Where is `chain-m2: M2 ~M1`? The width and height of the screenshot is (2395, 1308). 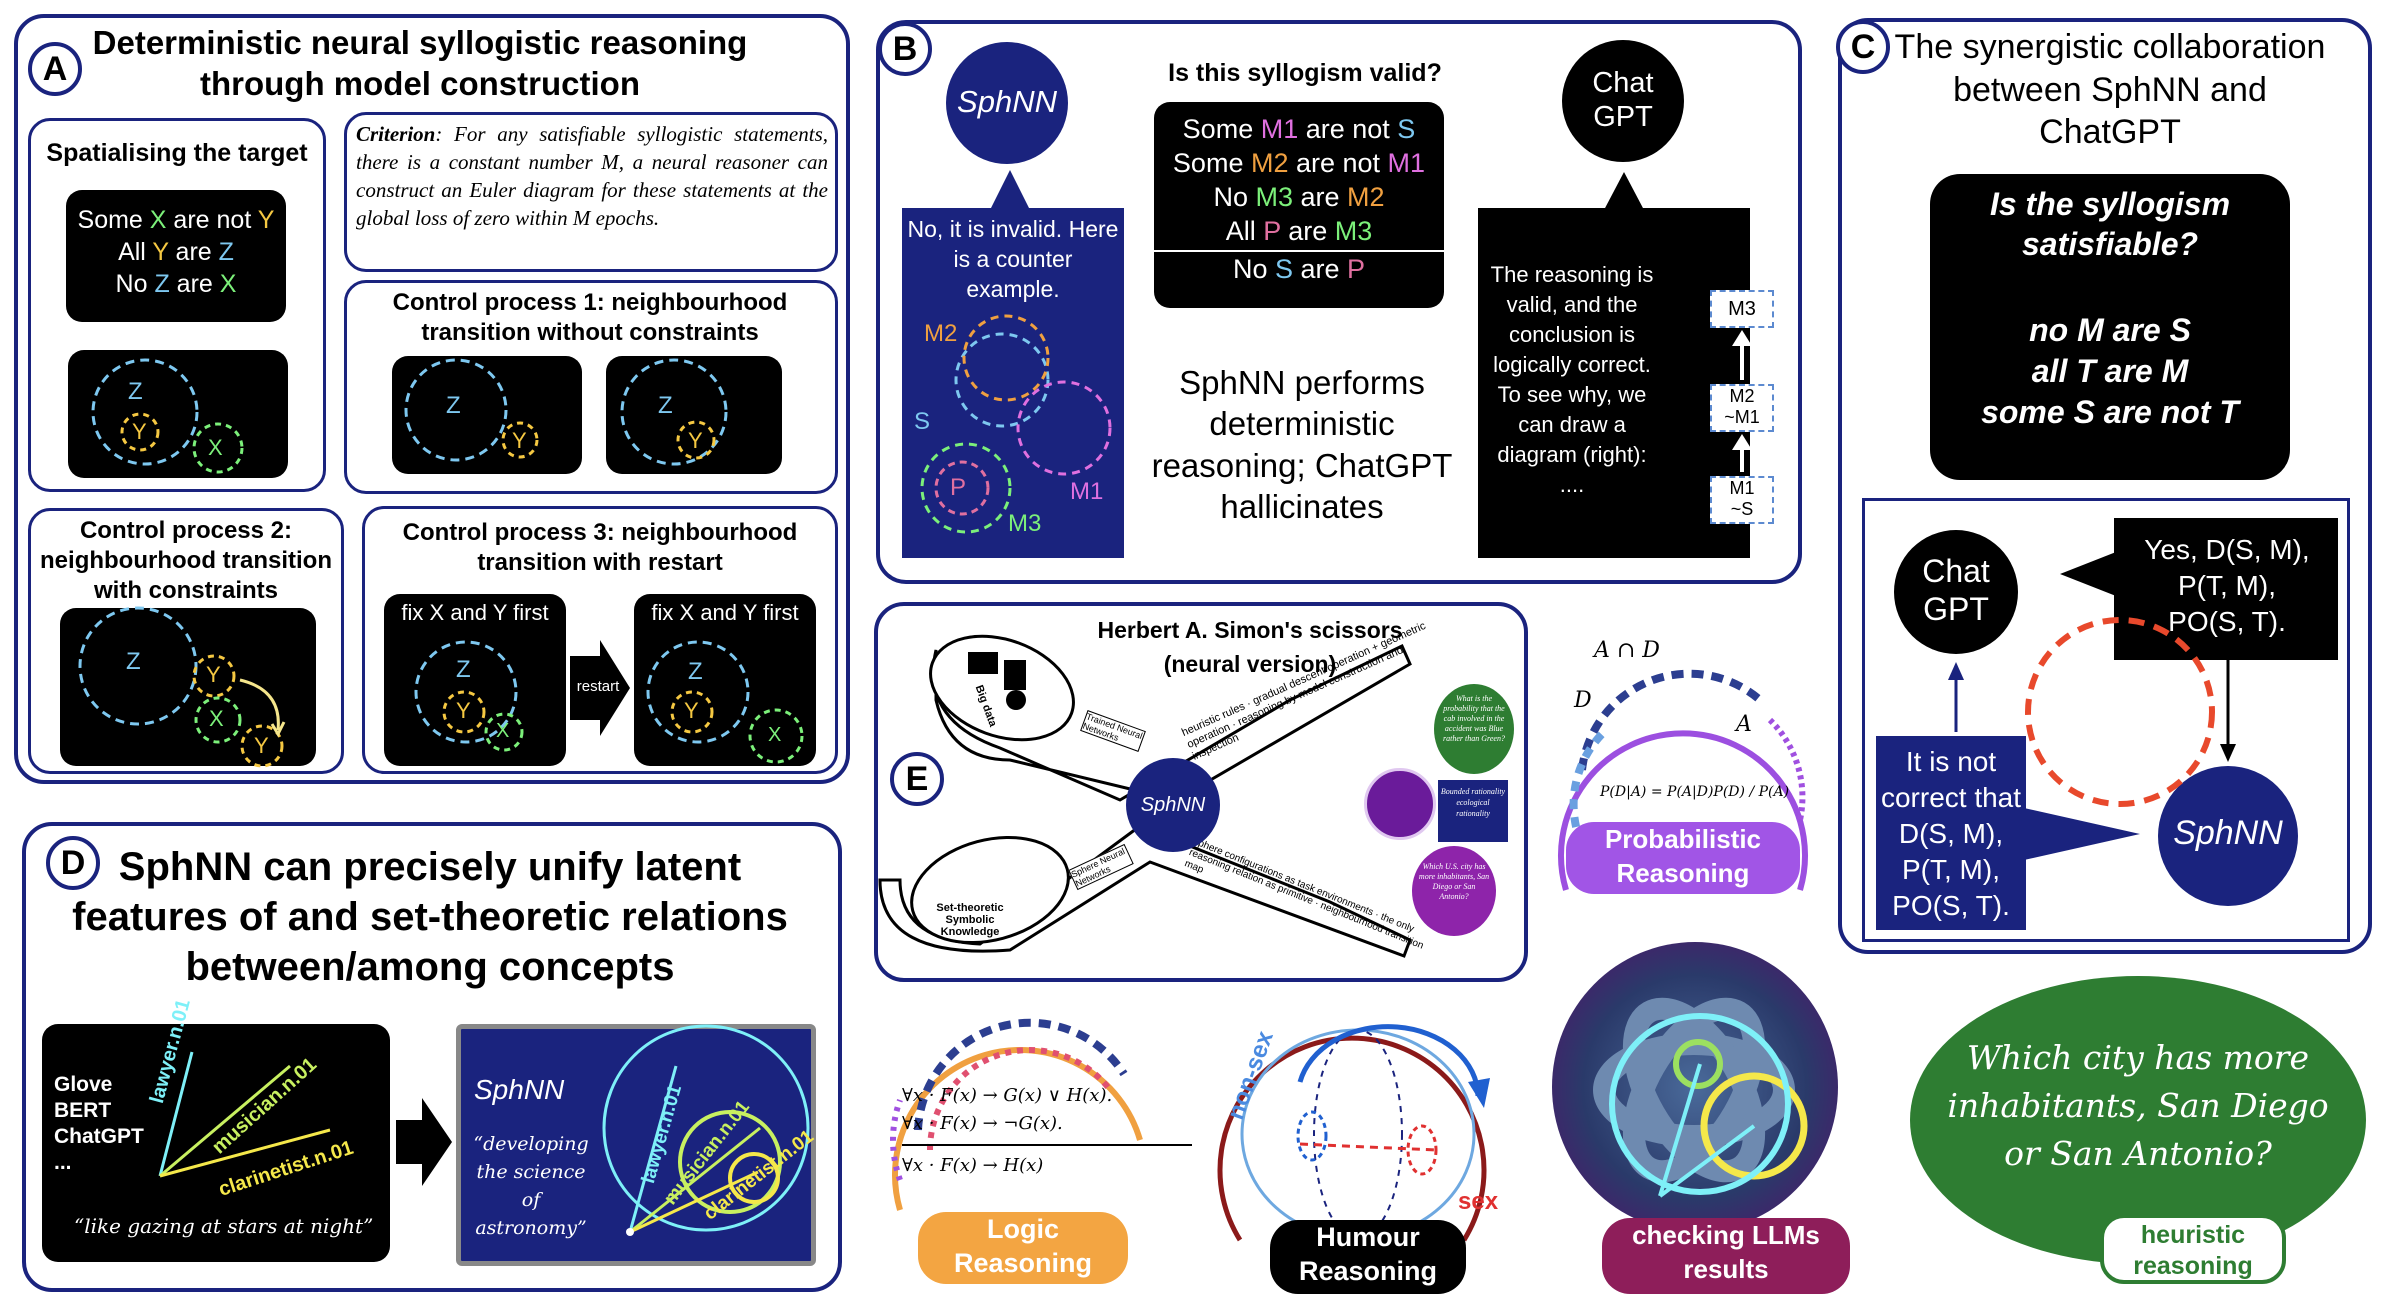 chain-m2: M2 ~M1 is located at coordinates (1742, 408).